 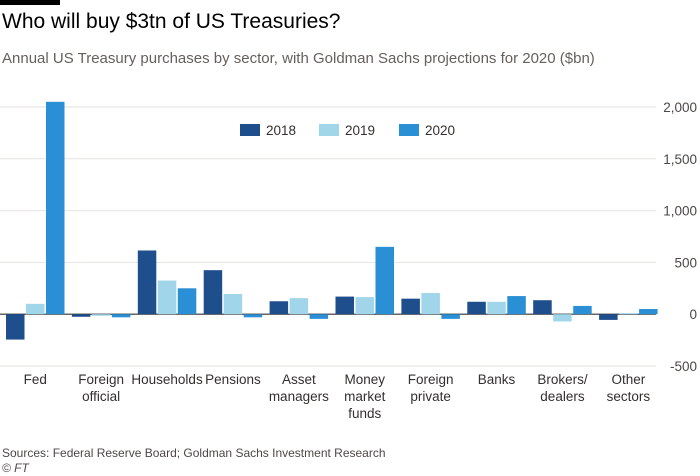 What do you see at coordinates (364, 413) in the screenshot?
I see `category-label: funds` at bounding box center [364, 413].